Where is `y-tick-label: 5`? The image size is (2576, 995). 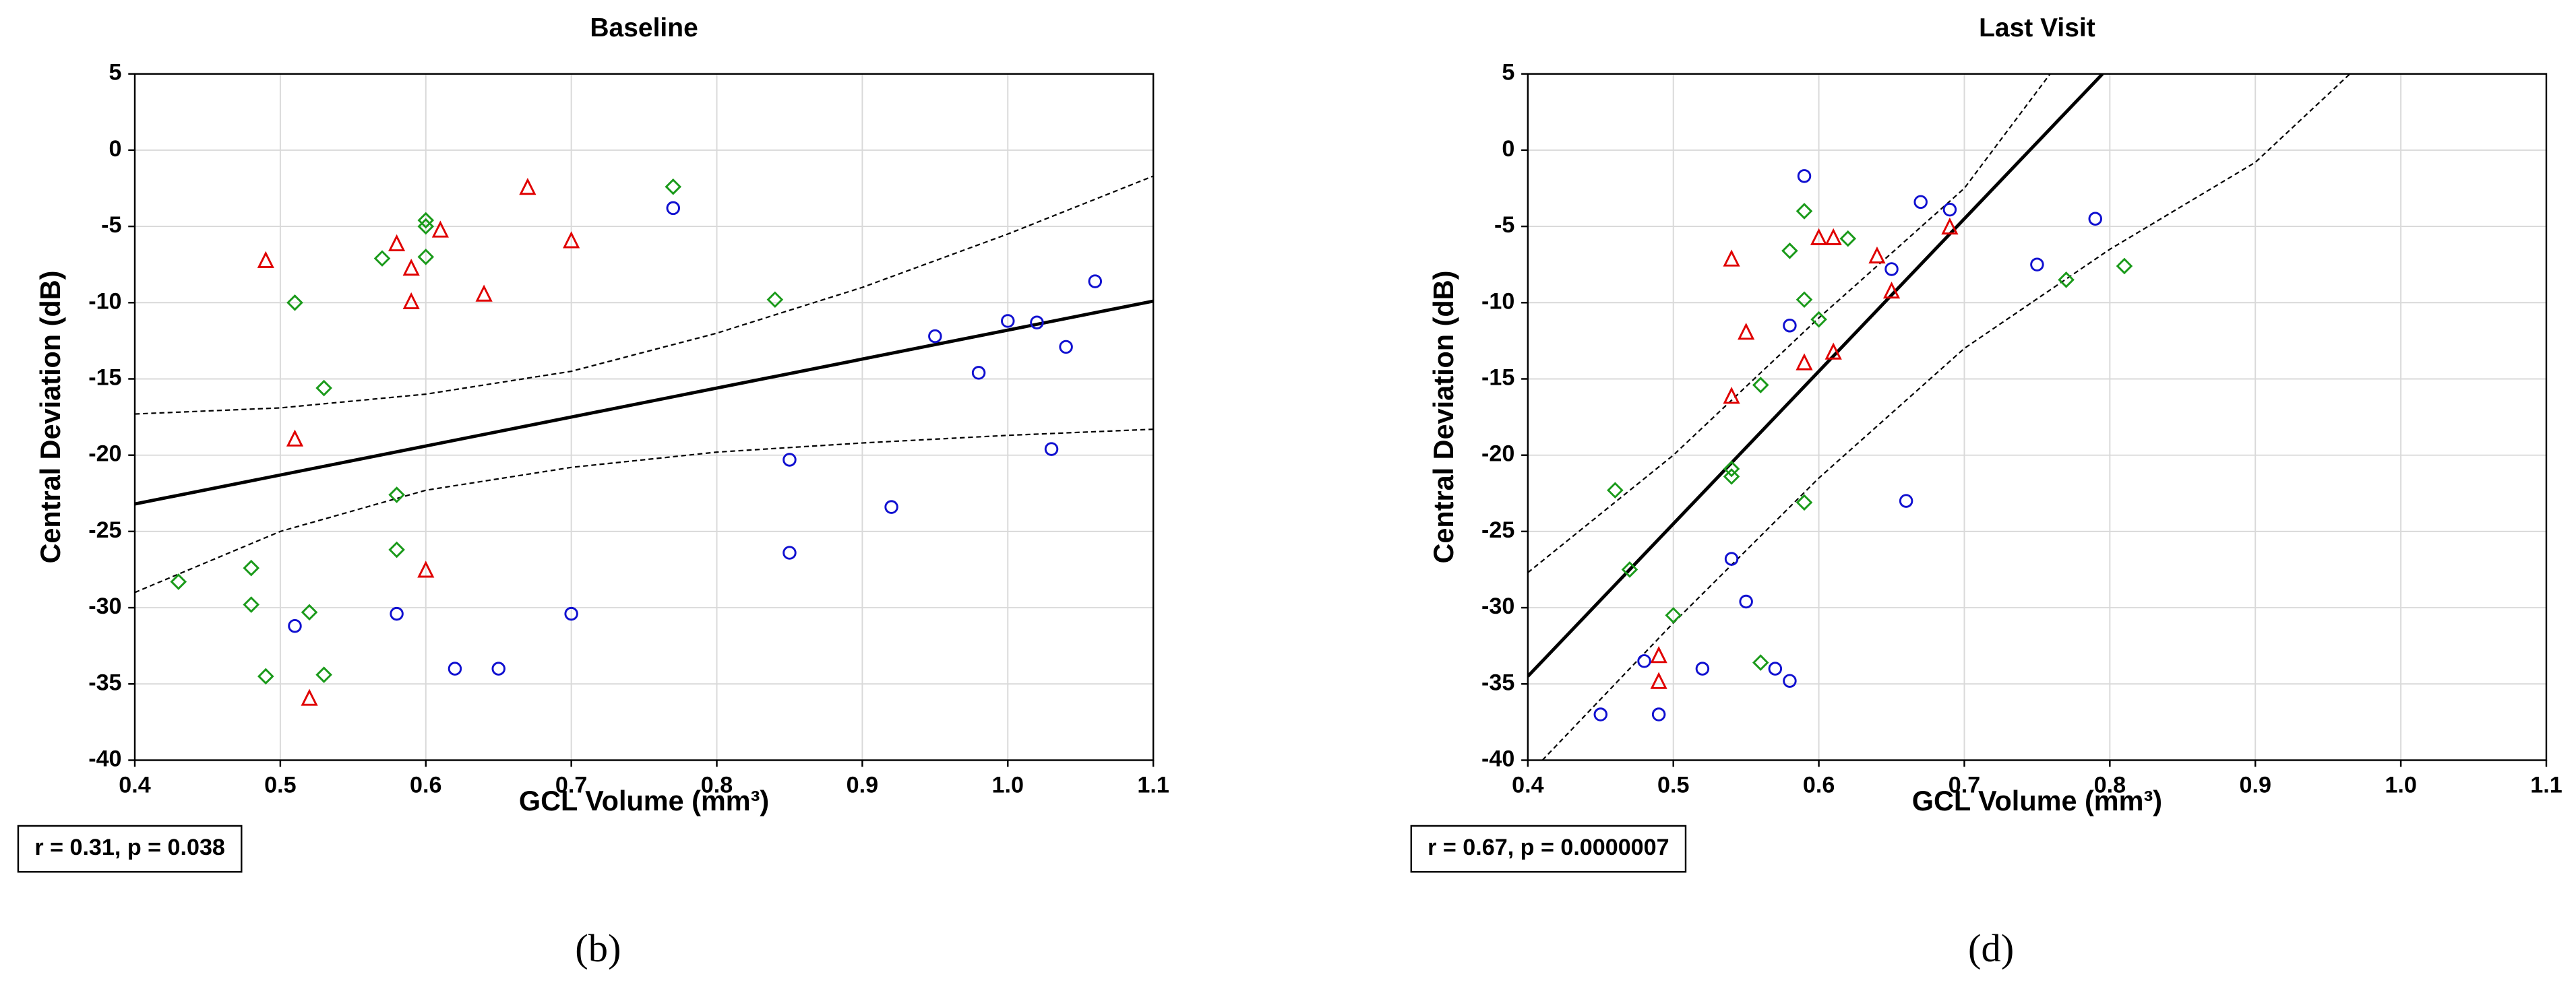
y-tick-label: 5 is located at coordinates (1508, 73).